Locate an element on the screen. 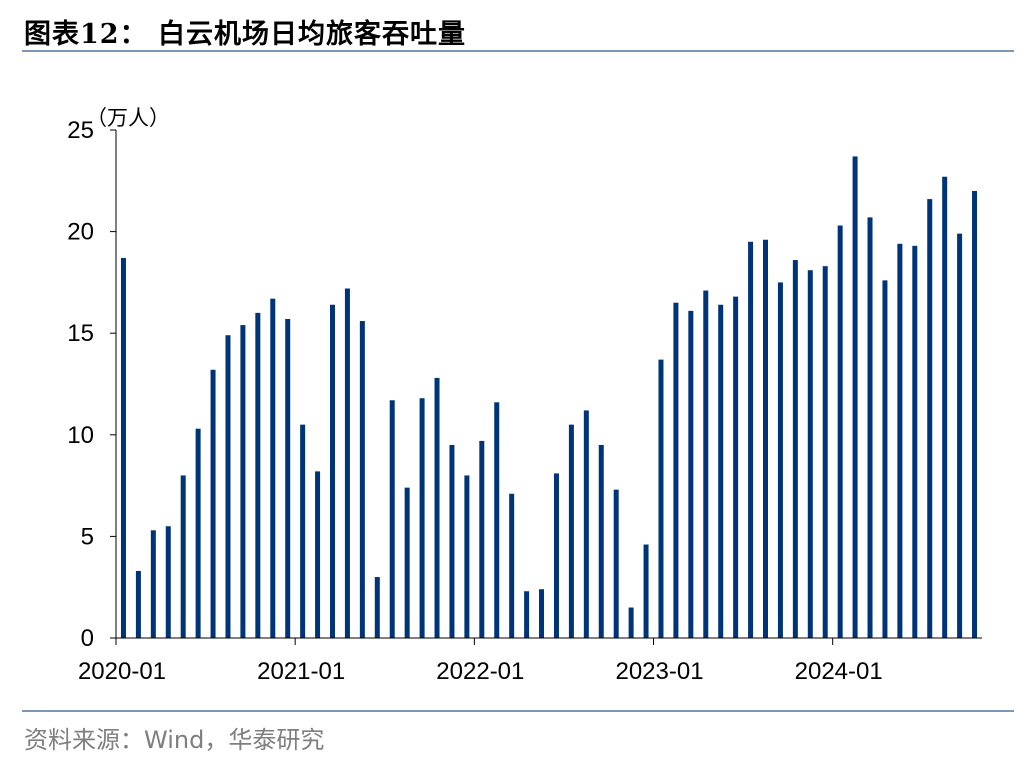 Image resolution: width=1036 pixels, height=760 pixels. x-tick-label: 2021-01 is located at coordinates (301, 671).